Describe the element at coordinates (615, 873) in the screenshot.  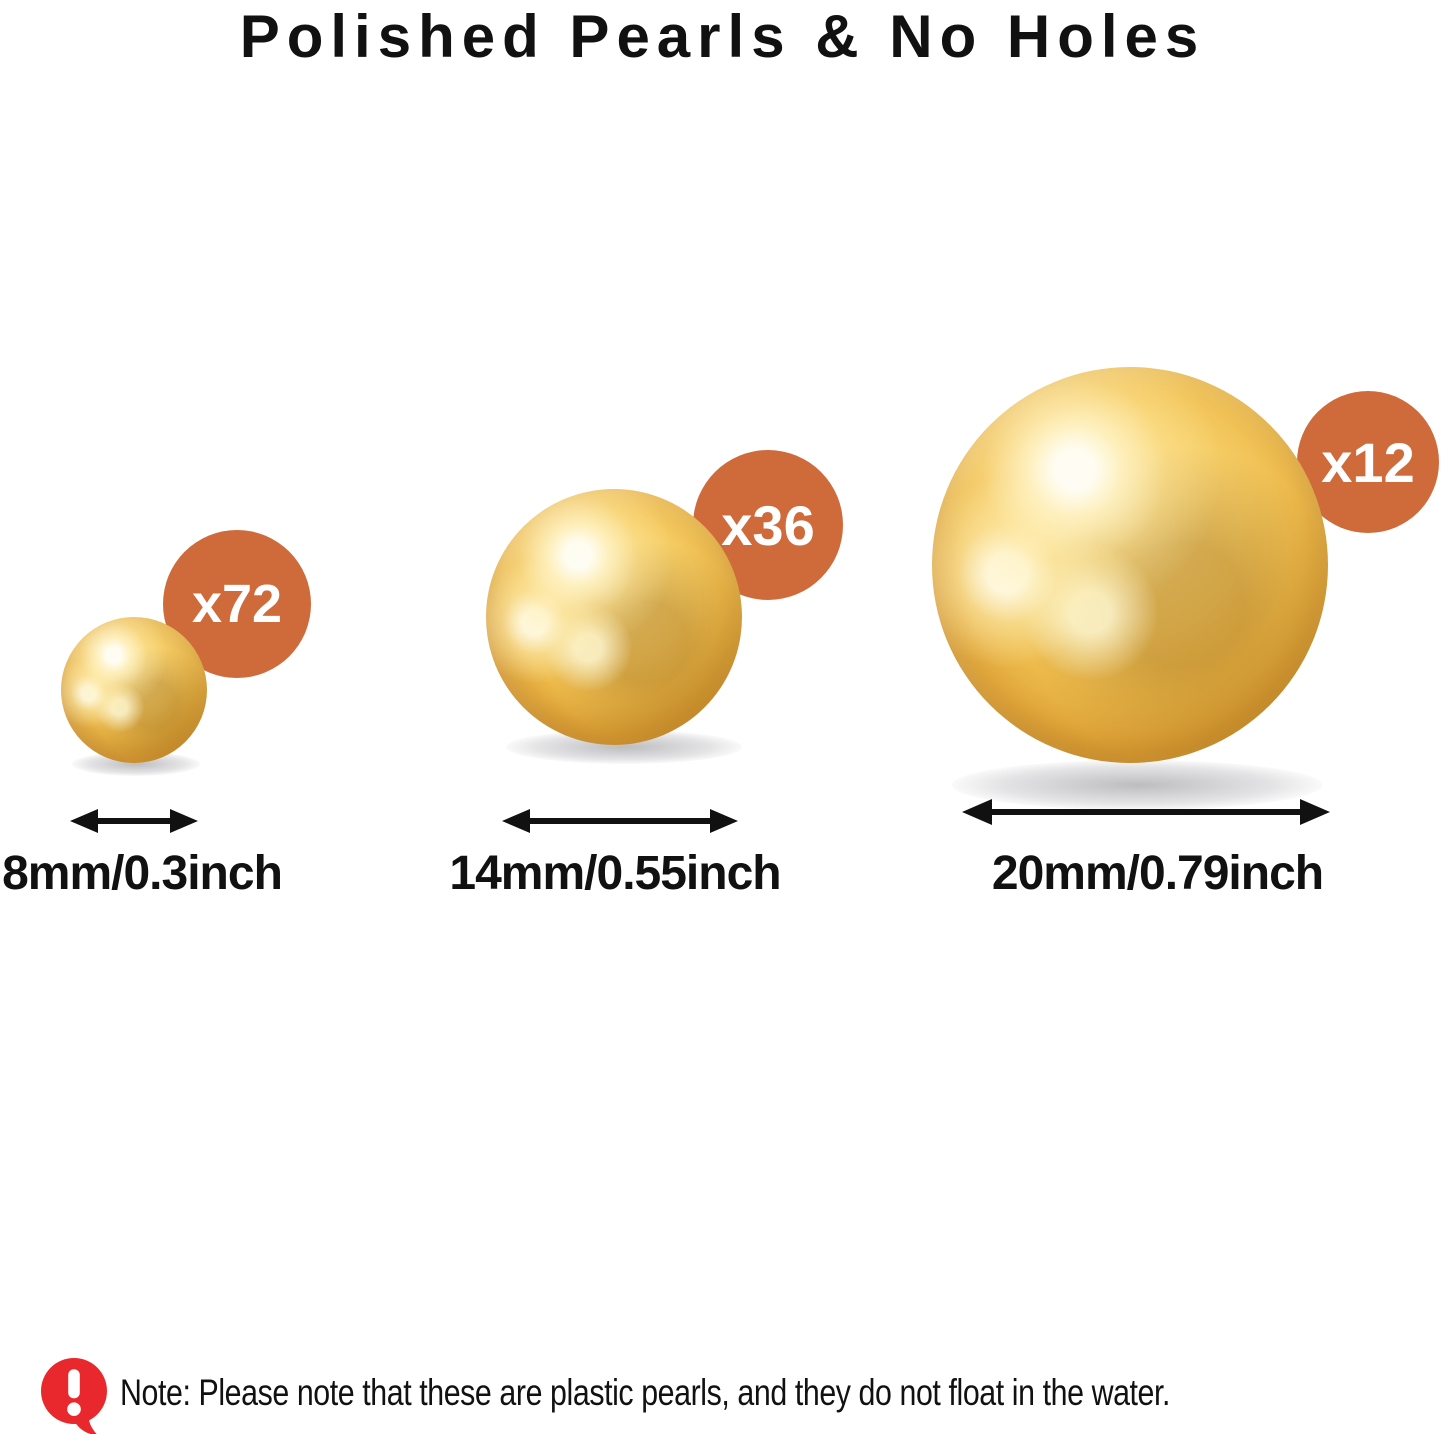
I see `size-label-medium: 14mm/0.55inch` at that location.